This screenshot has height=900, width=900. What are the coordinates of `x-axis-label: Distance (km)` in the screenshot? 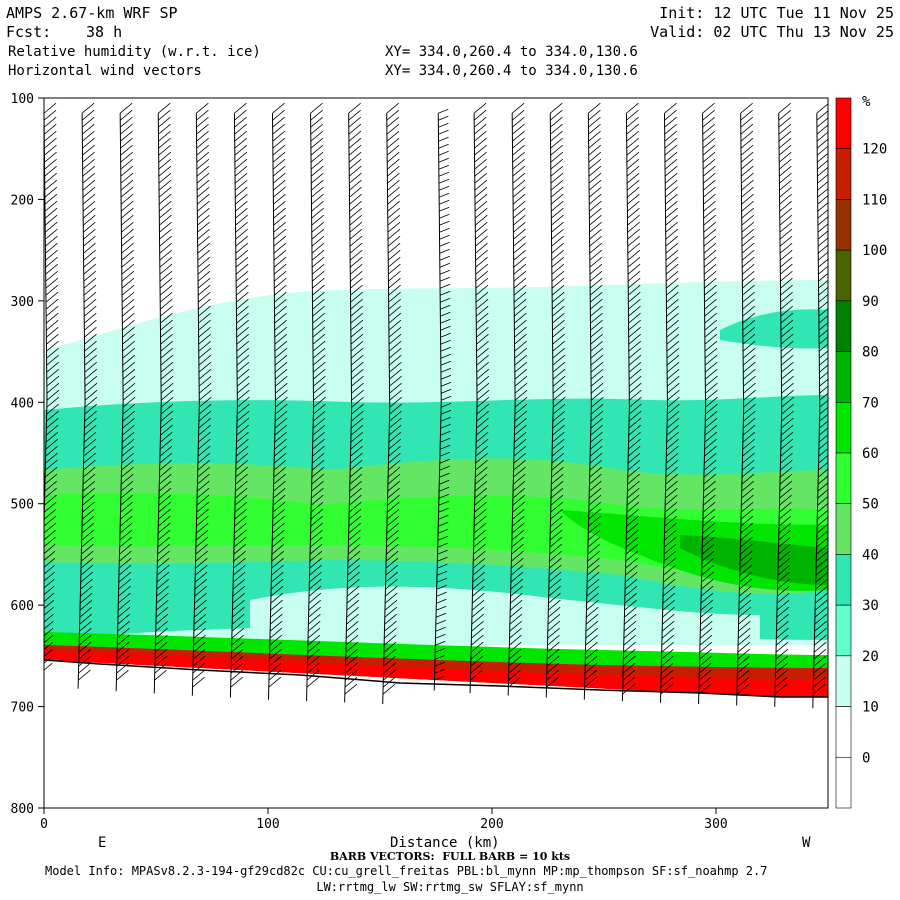 It's located at (445, 843).